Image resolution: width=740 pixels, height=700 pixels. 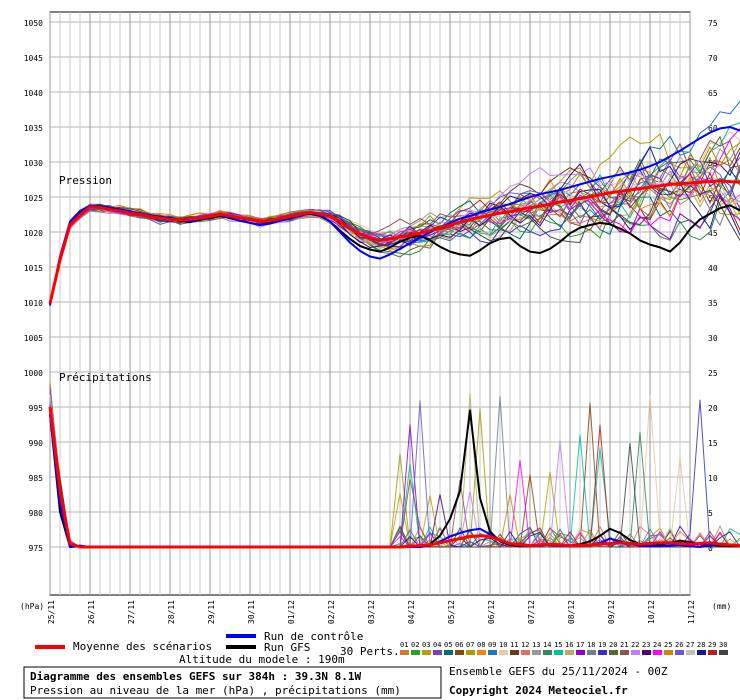 I want to click on pert-code: 10, so click(x=503, y=645).